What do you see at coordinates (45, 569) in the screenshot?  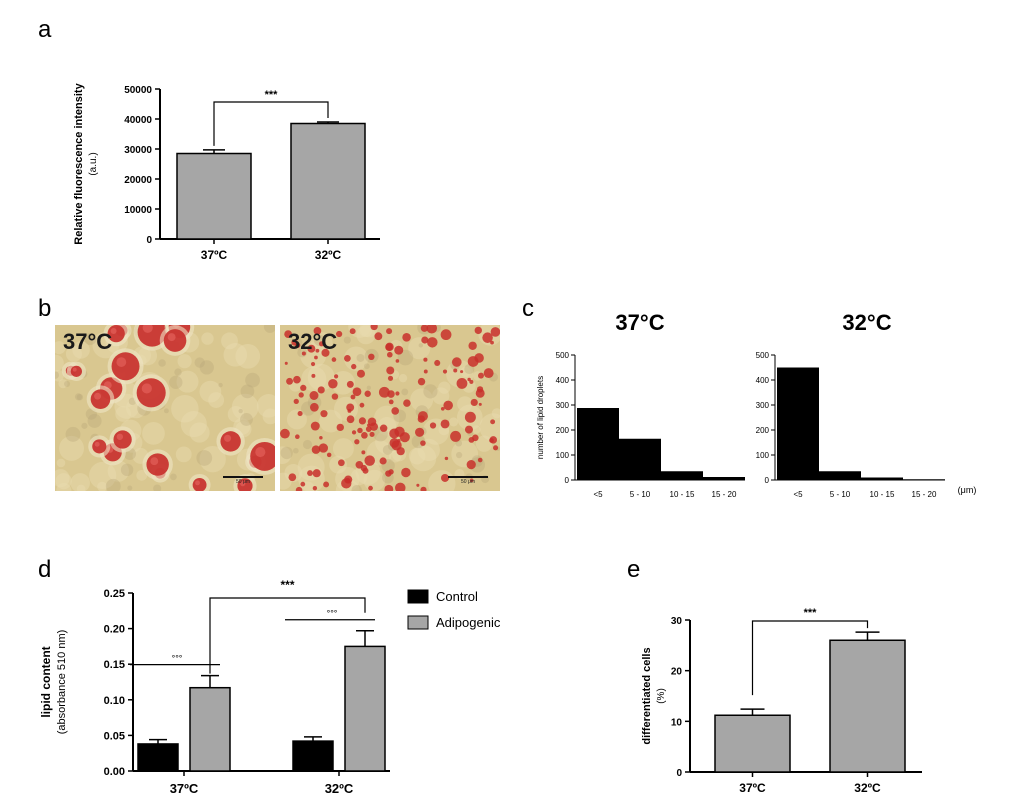 I see `panel-letter-d: d` at bounding box center [45, 569].